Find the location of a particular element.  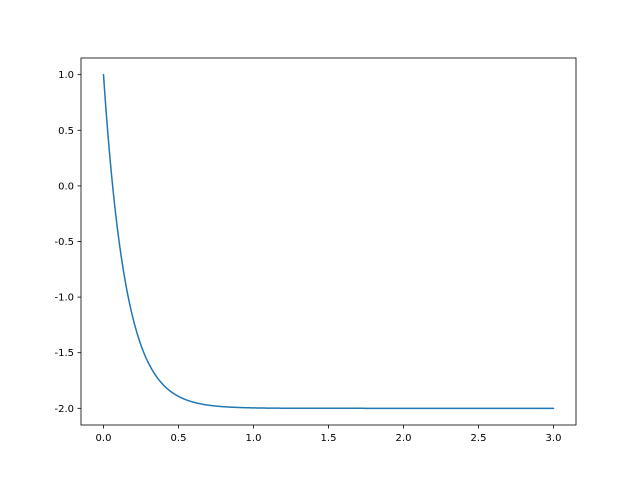

x-tick-label: 1.5 is located at coordinates (329, 438).